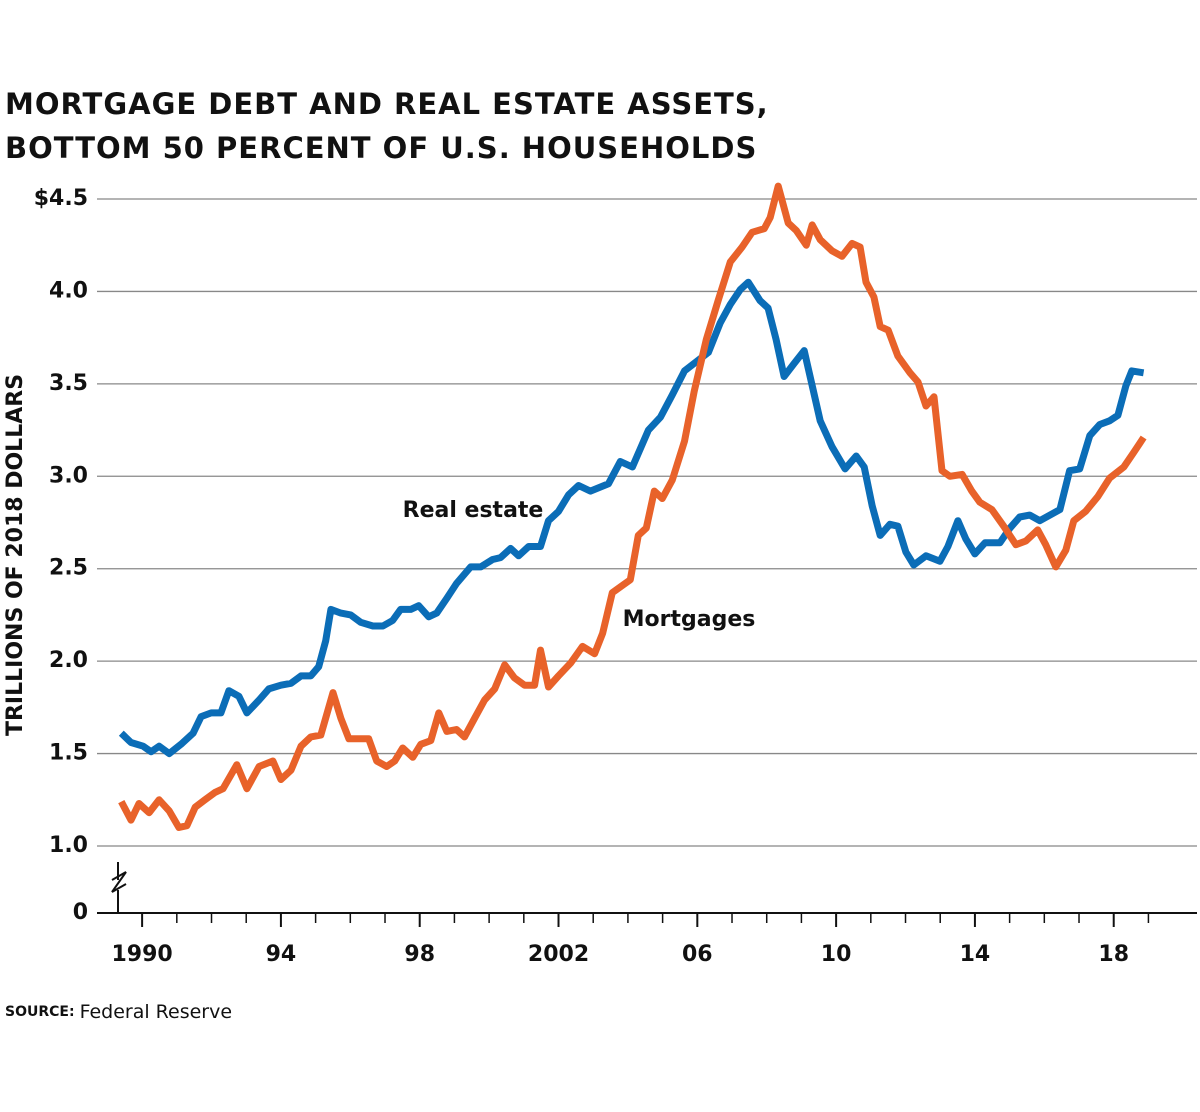 Image resolution: width=1200 pixels, height=1112 pixels. What do you see at coordinates (381, 148) in the screenshot?
I see `chart-title: BOTTOM 50 PERCENT OF U.S. HOUSEHOLDS` at bounding box center [381, 148].